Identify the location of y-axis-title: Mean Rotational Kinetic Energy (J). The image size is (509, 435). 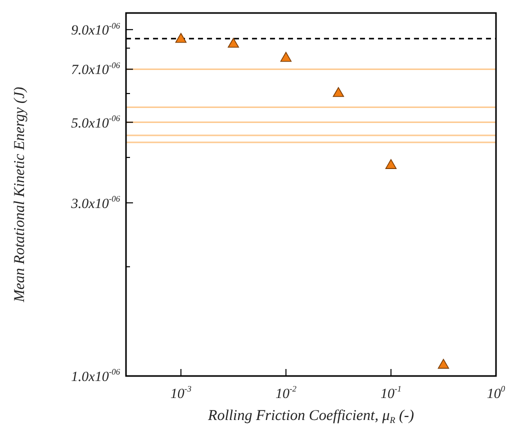
(20, 195).